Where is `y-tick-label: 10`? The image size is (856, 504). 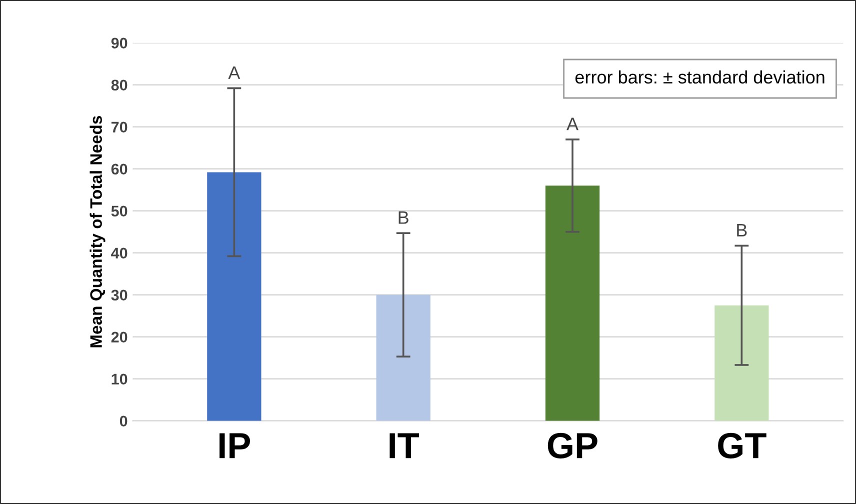 y-tick-label: 10 is located at coordinates (120, 379).